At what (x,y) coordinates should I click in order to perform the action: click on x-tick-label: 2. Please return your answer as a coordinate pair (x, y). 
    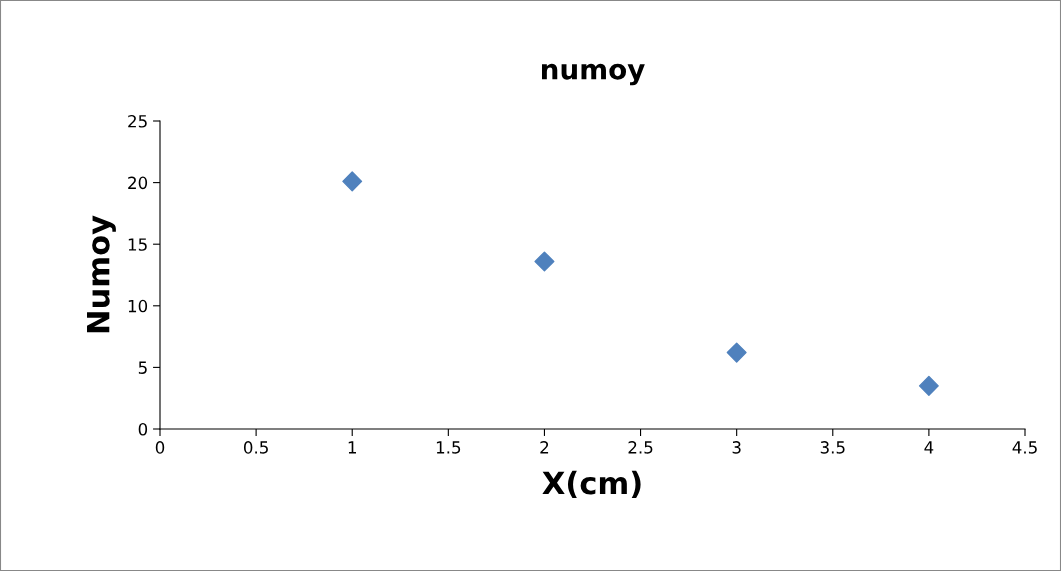
    Looking at the image, I should click on (544, 447).